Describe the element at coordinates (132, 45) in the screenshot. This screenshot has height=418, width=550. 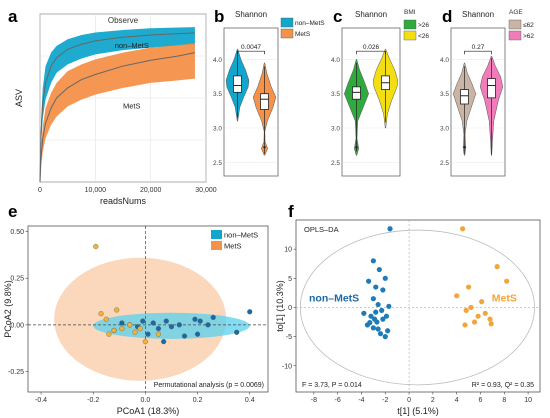
I see `series-label: non–MetS` at that location.